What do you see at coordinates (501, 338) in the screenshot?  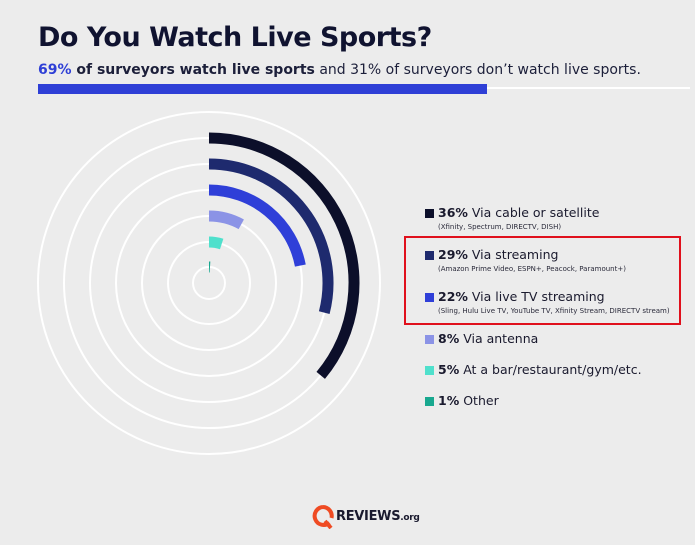 I see `legend-text: Via antenna` at bounding box center [501, 338].